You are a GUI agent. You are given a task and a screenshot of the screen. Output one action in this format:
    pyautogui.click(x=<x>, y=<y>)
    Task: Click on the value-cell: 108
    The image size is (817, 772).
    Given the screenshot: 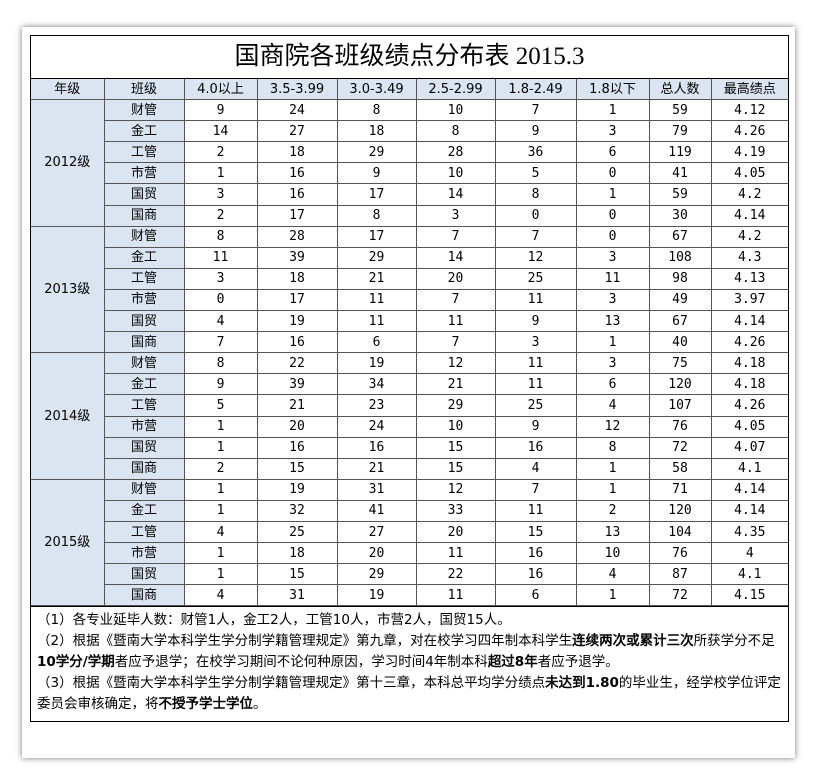 What is the action you would take?
    pyautogui.click(x=680, y=257)
    